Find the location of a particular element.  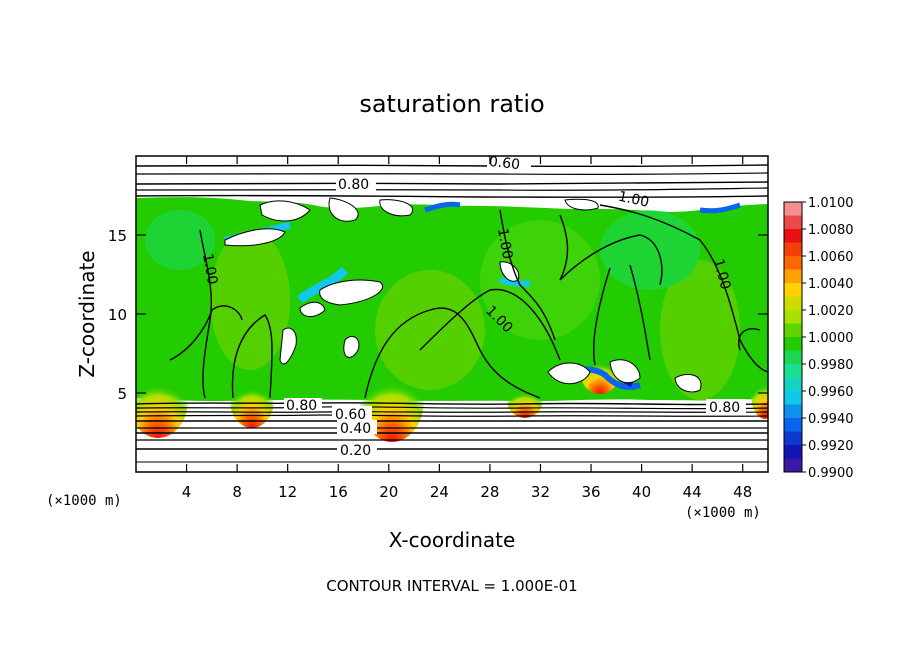

colorbar-label: 0.9960 is located at coordinates (831, 392).